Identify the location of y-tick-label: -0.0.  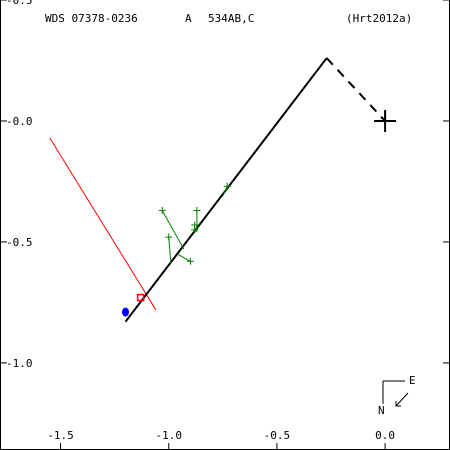
(19, 121).